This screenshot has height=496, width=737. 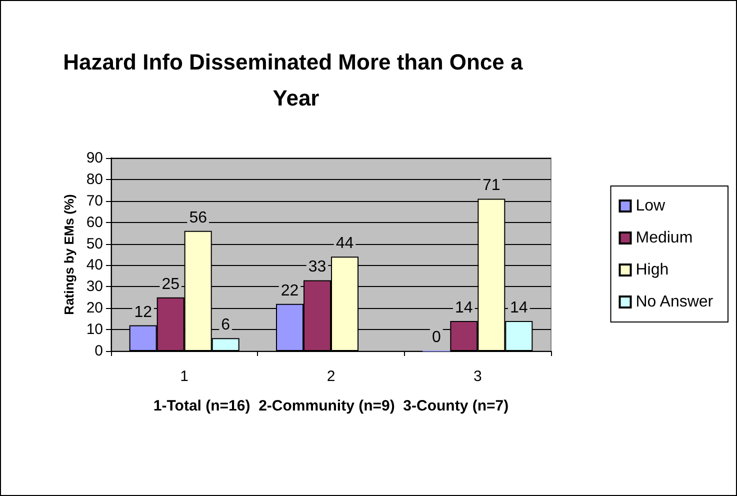 I want to click on y-tick-label: 60, so click(x=94, y=222).